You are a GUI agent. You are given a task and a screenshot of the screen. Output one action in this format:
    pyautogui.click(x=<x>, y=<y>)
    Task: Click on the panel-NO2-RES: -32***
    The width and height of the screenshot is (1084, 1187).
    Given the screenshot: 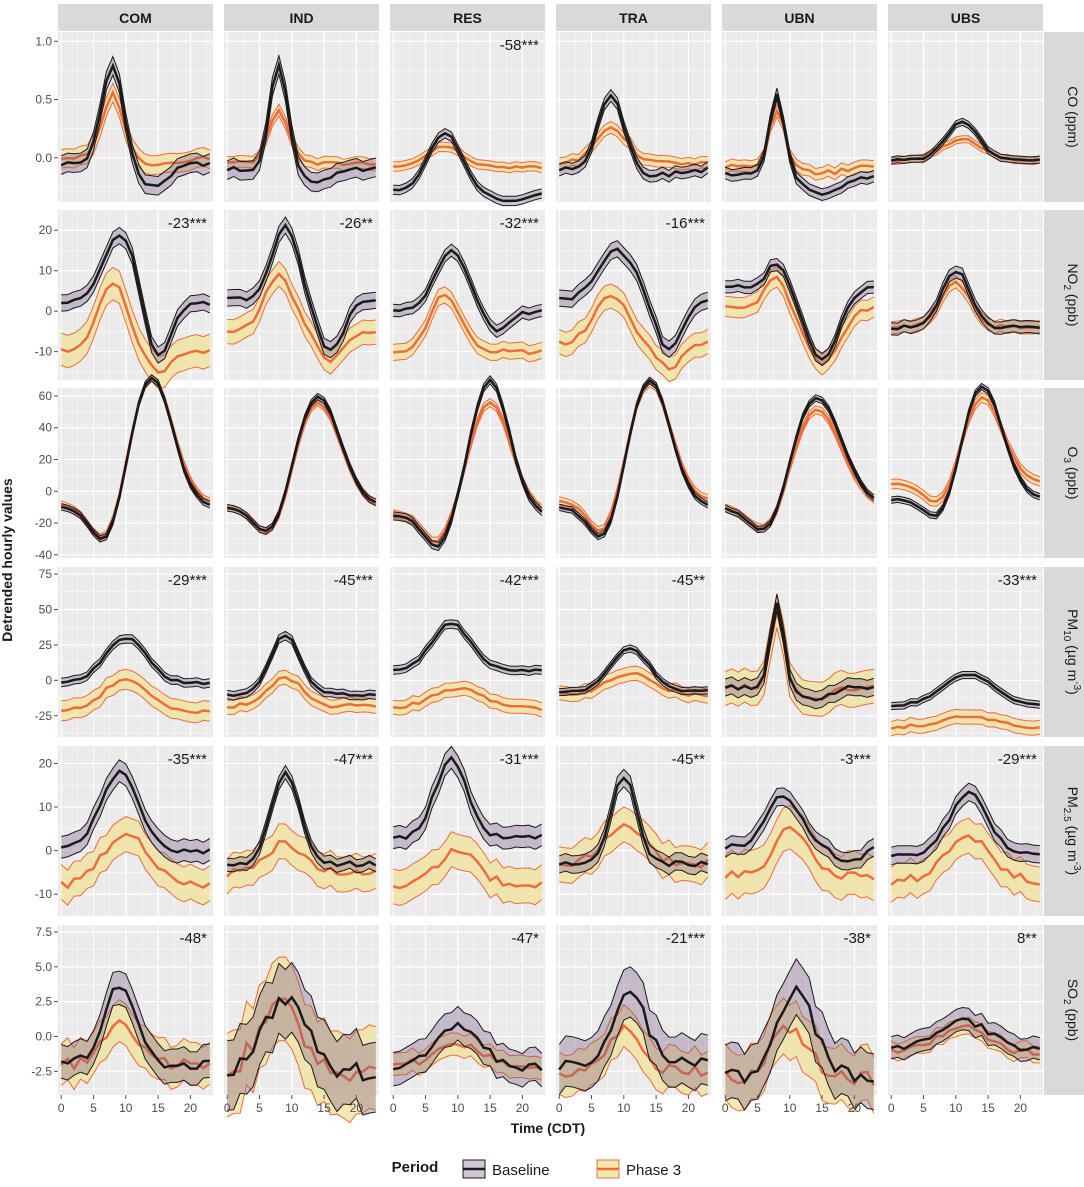 What is the action you would take?
    pyautogui.click(x=467, y=295)
    